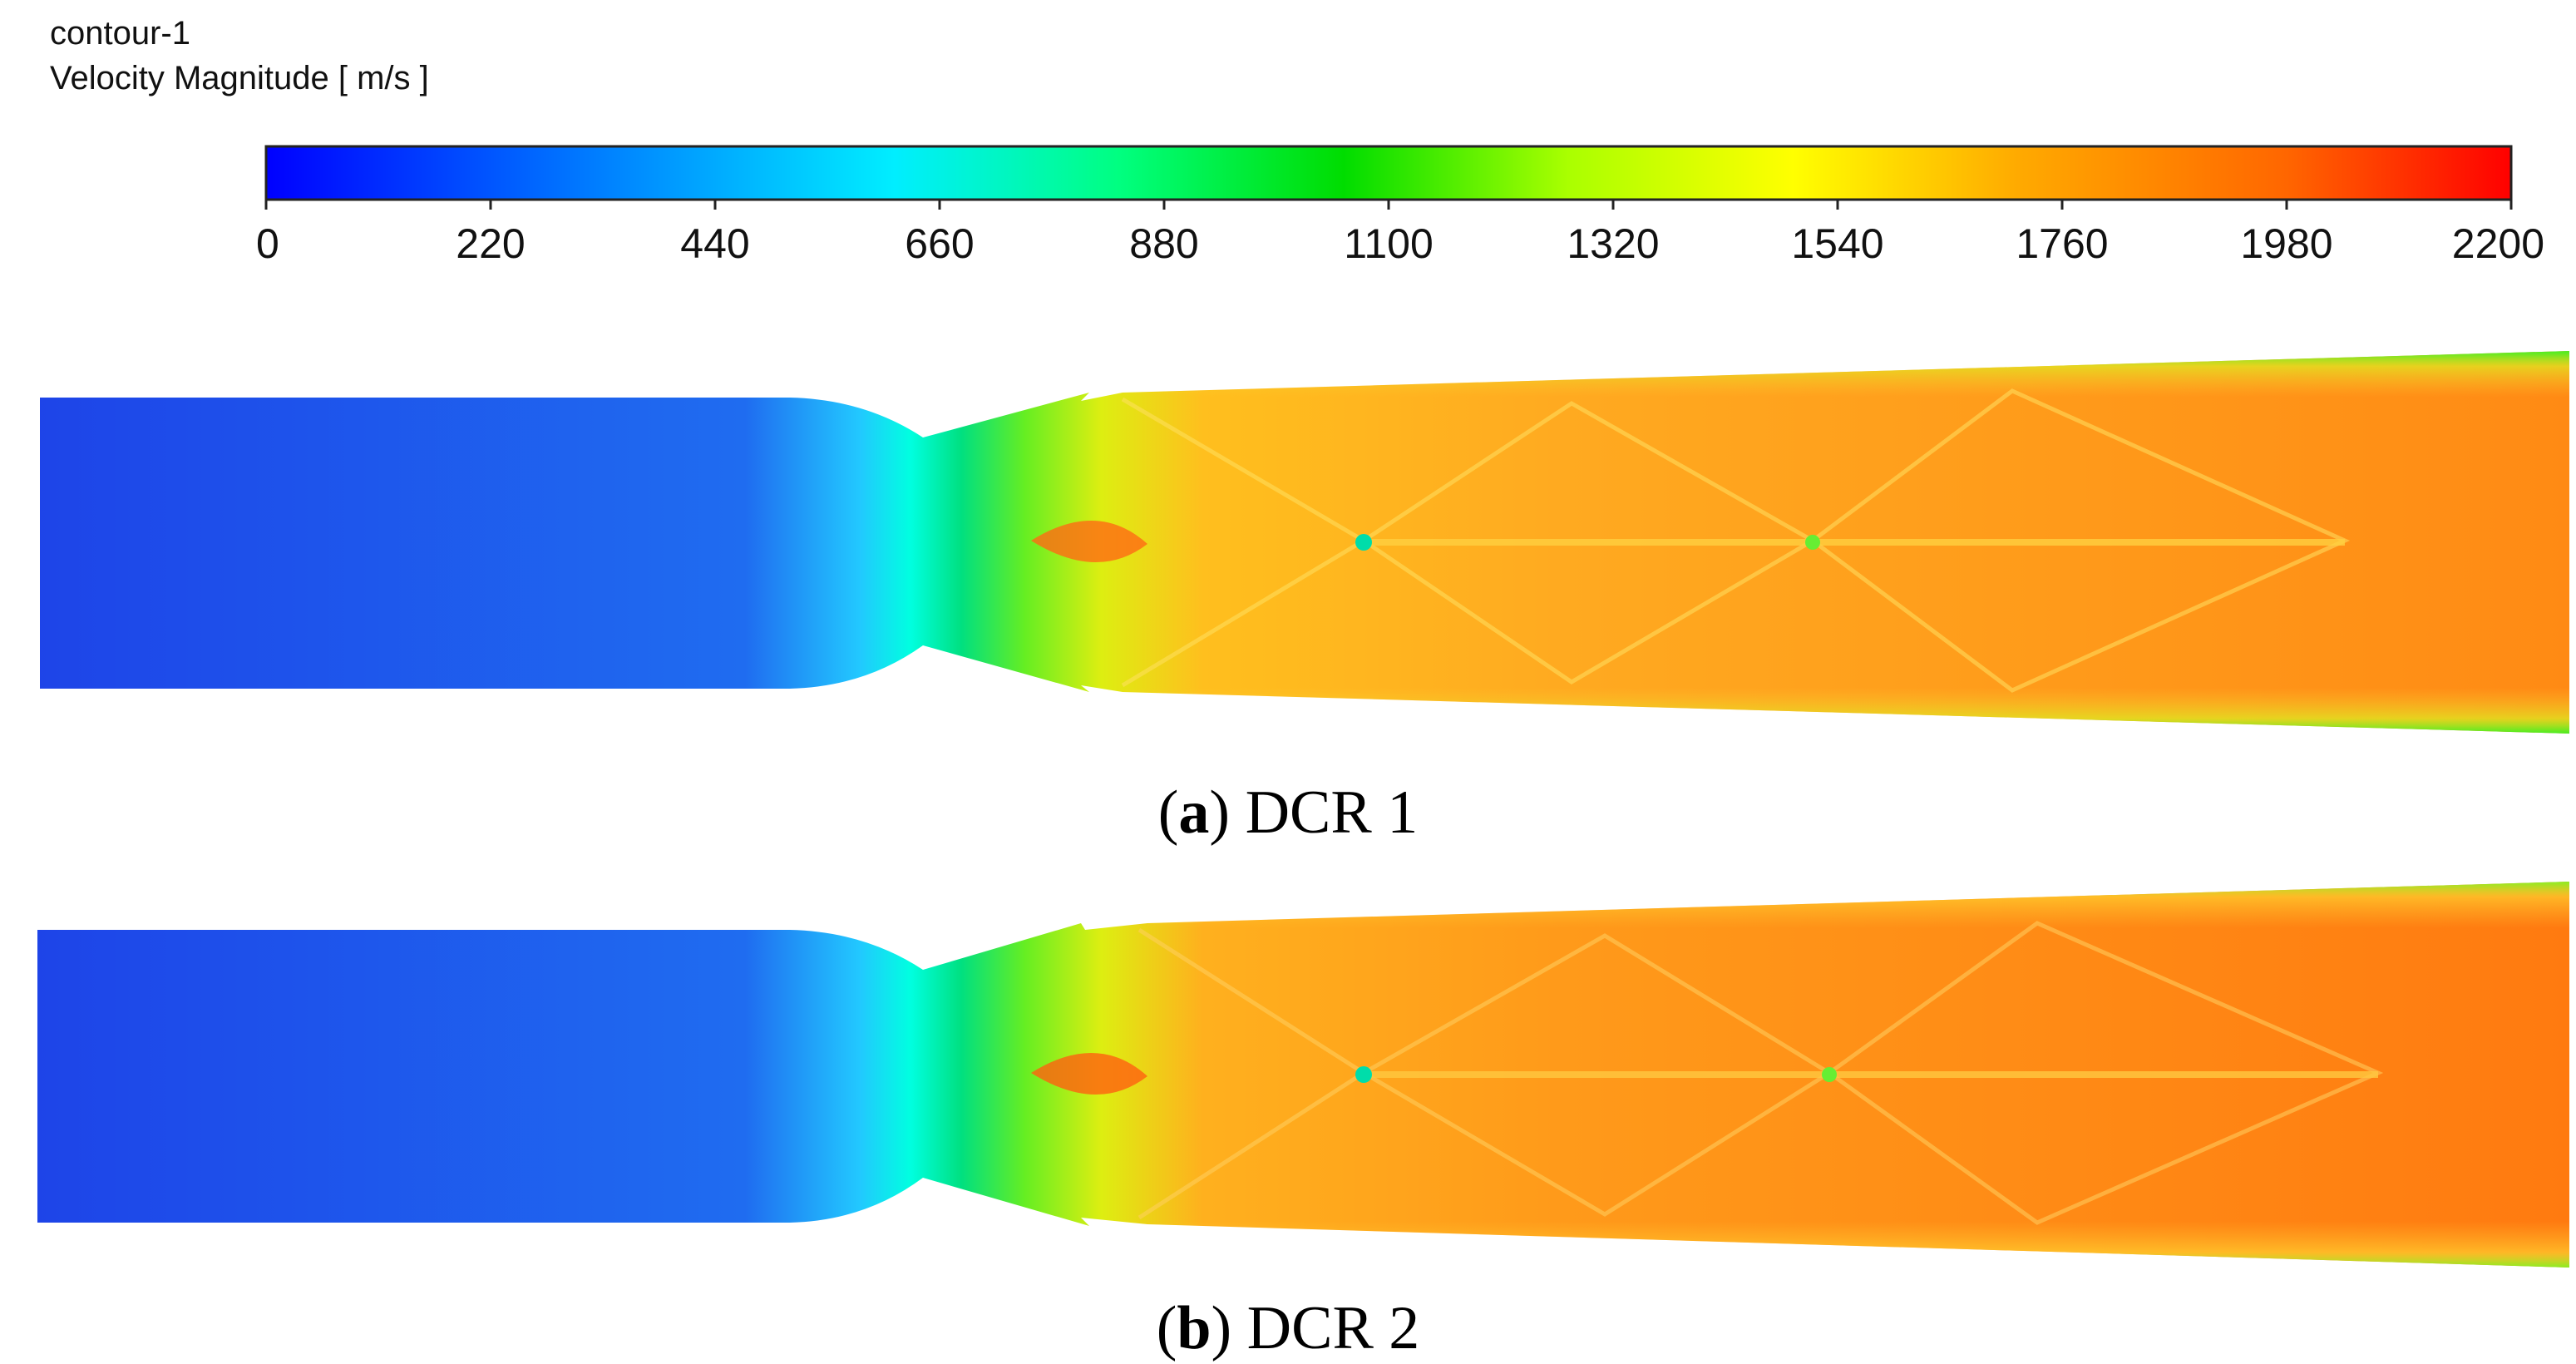 This screenshot has height=1364, width=2576. I want to click on colorbar-tick-label: 220, so click(491, 244).